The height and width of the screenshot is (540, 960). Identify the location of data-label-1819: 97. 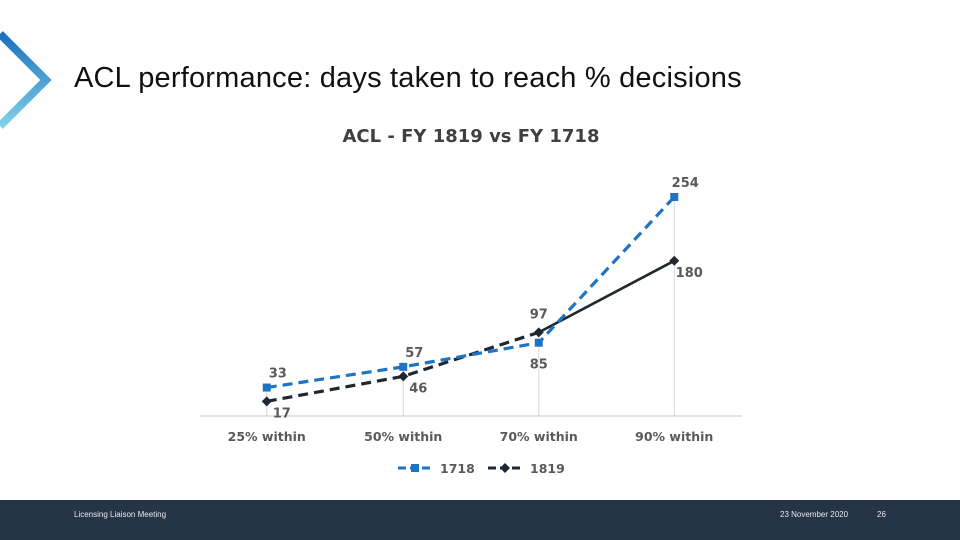
(539, 314).